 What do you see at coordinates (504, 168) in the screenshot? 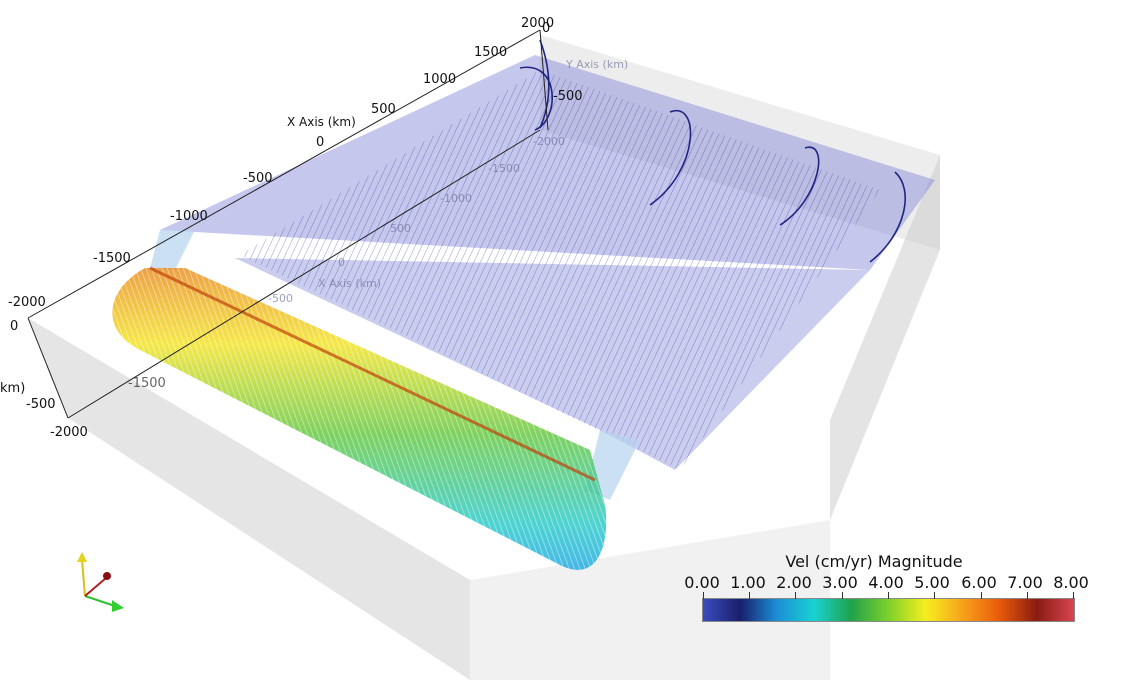
I see `y-ghost-tick: -1500` at bounding box center [504, 168].